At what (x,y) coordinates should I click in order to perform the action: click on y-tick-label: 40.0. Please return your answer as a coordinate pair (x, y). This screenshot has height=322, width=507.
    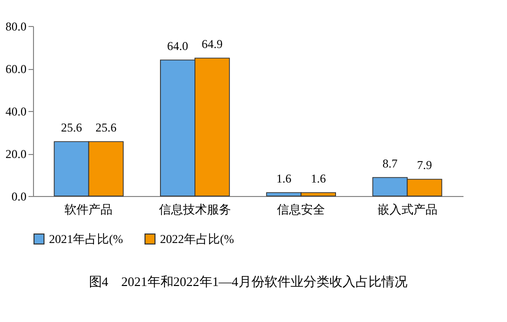
    Looking at the image, I should click on (16, 111).